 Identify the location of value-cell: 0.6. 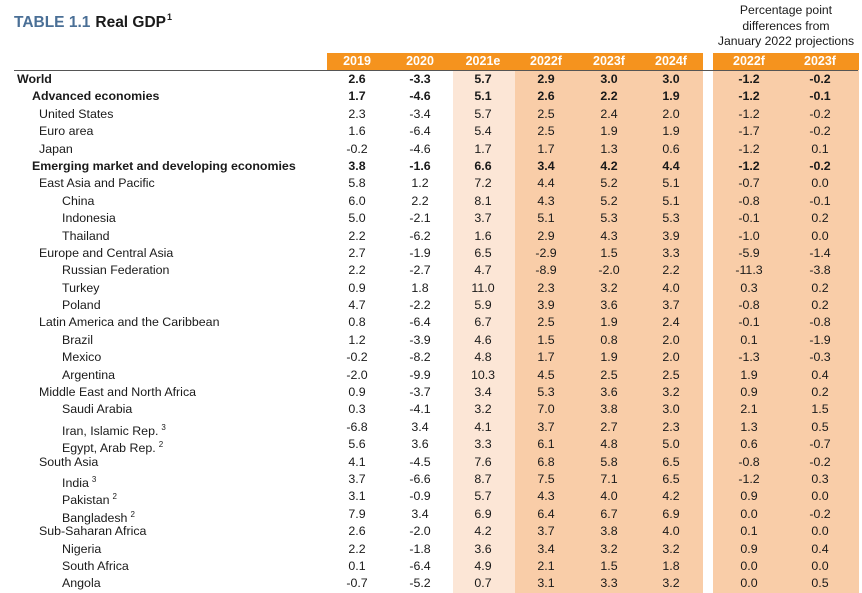
(671, 148).